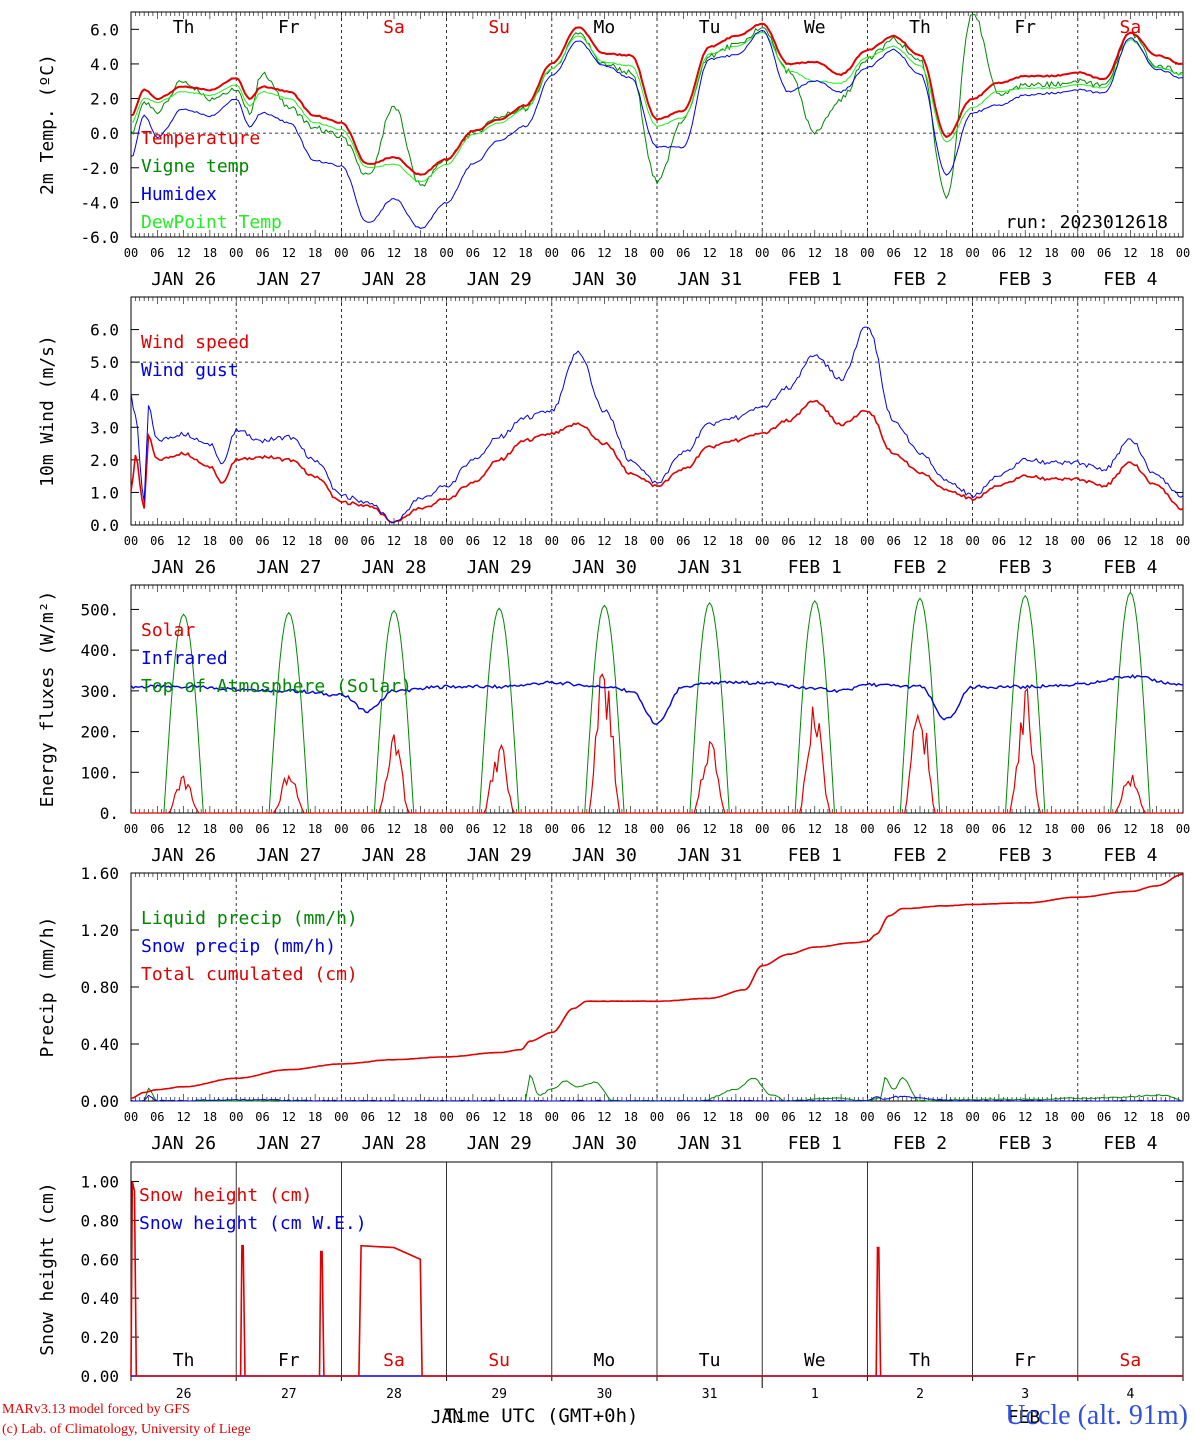 The width and height of the screenshot is (1194, 1440). Describe the element at coordinates (1130, 855) in the screenshot. I see `date-label: FEB 4` at that location.